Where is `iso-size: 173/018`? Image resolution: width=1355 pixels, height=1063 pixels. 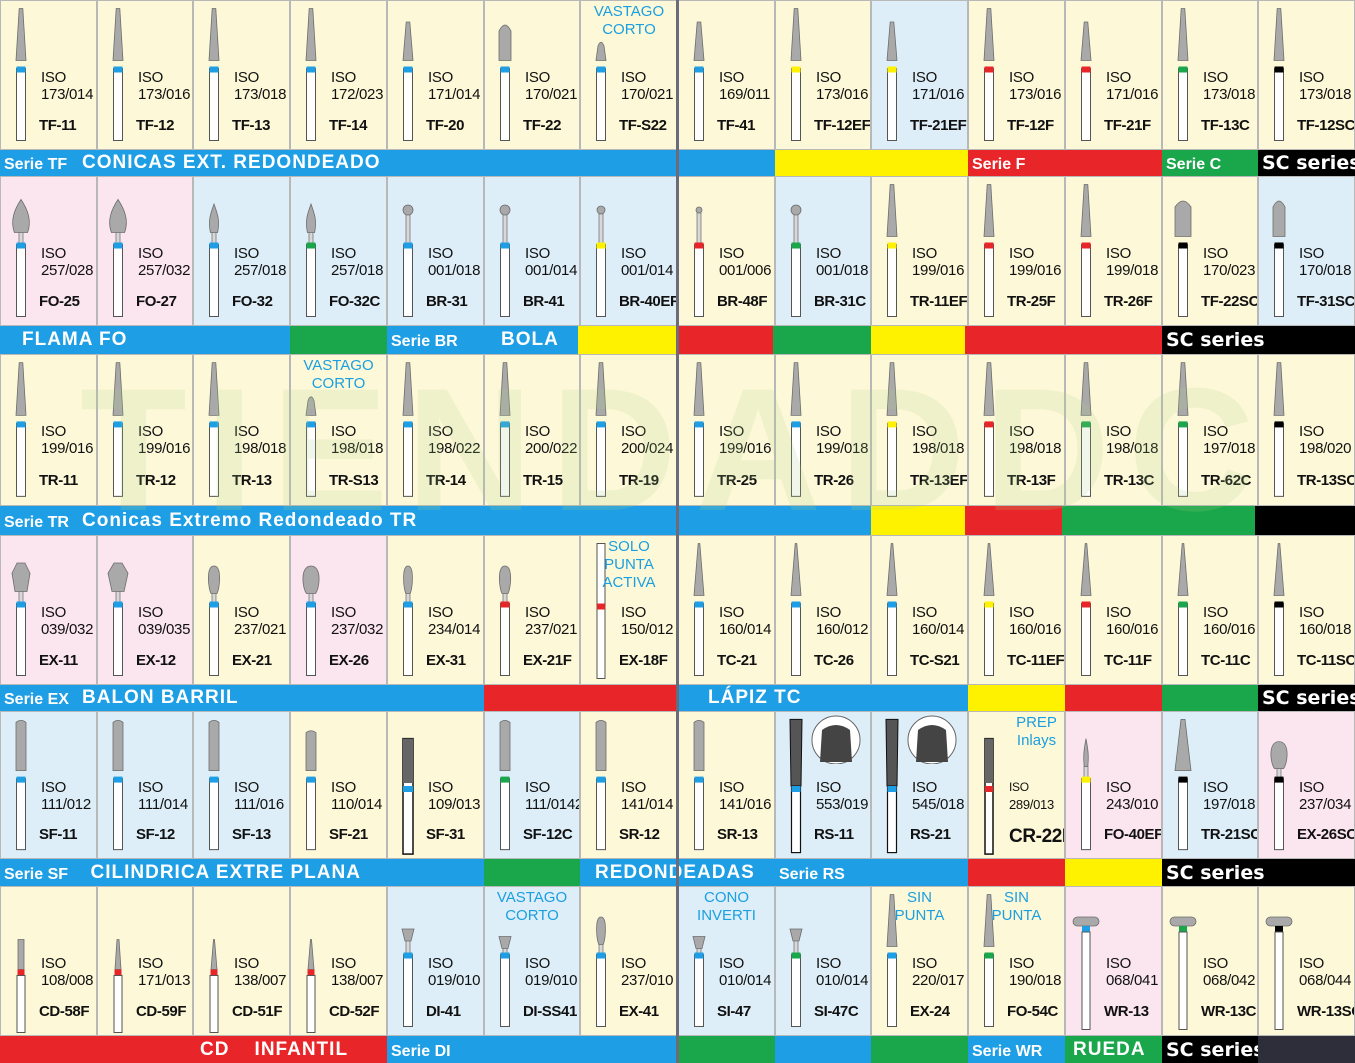 iso-size: 173/018 is located at coordinates (1325, 94).